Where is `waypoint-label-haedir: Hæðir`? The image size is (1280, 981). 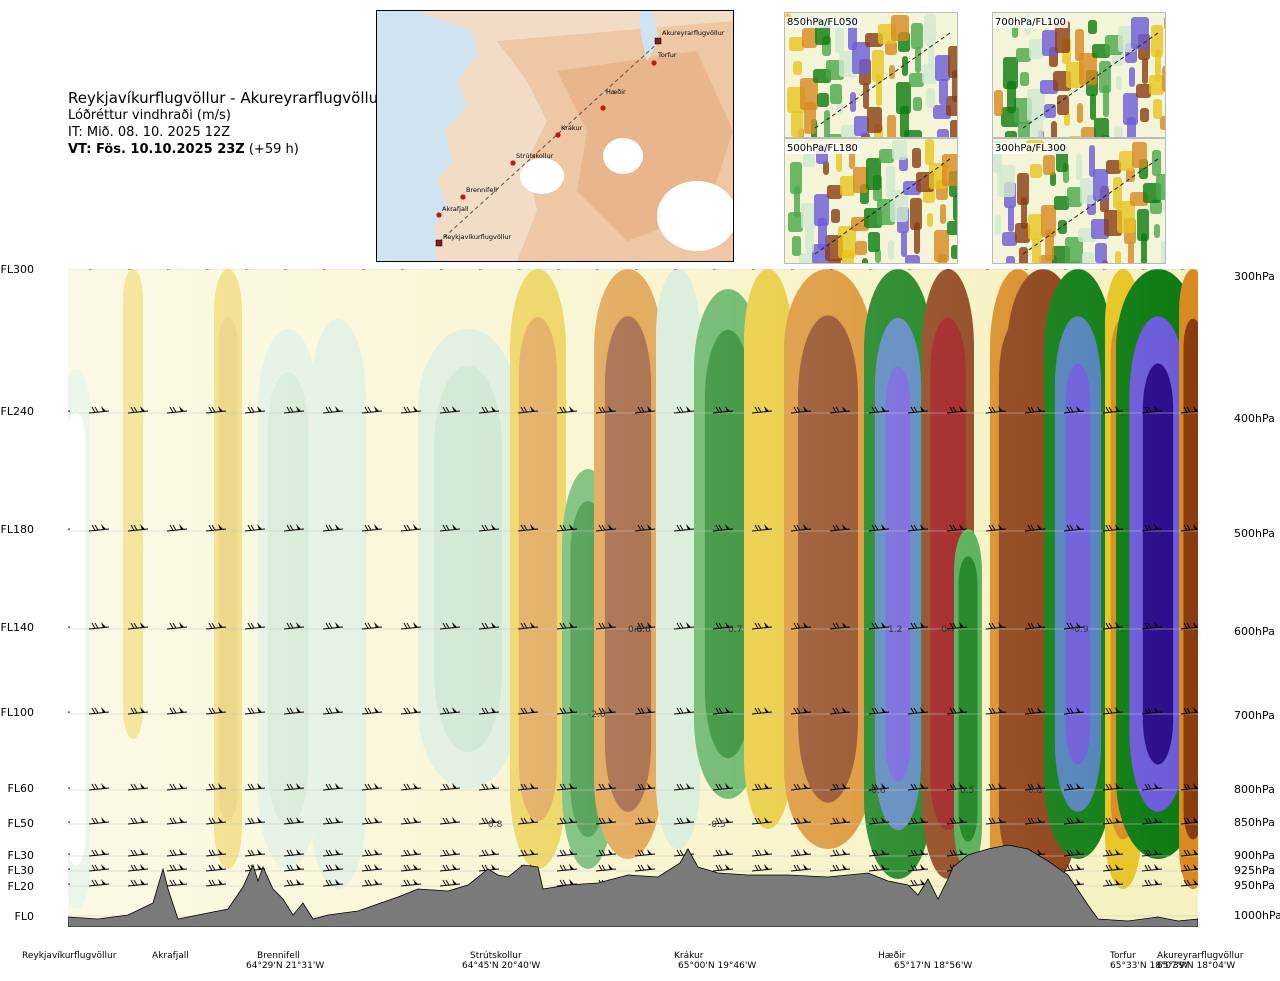
waypoint-label-haedir: Hæðir is located at coordinates (616, 92).